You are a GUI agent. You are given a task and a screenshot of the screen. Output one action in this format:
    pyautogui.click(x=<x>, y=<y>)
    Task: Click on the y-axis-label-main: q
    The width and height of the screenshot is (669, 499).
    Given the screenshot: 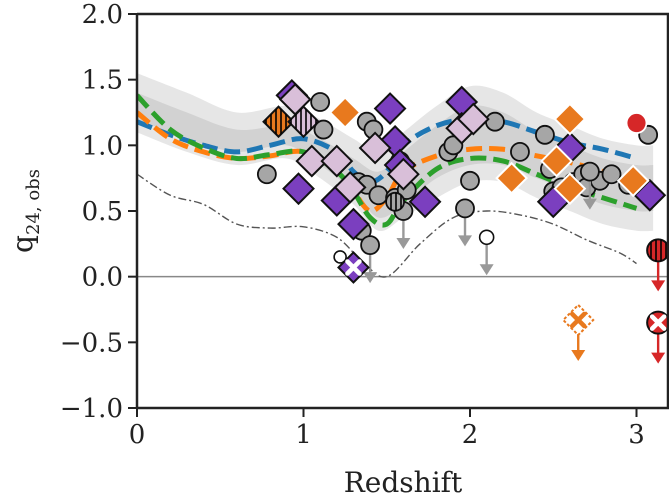 What is the action you would take?
    pyautogui.click(x=22, y=244)
    